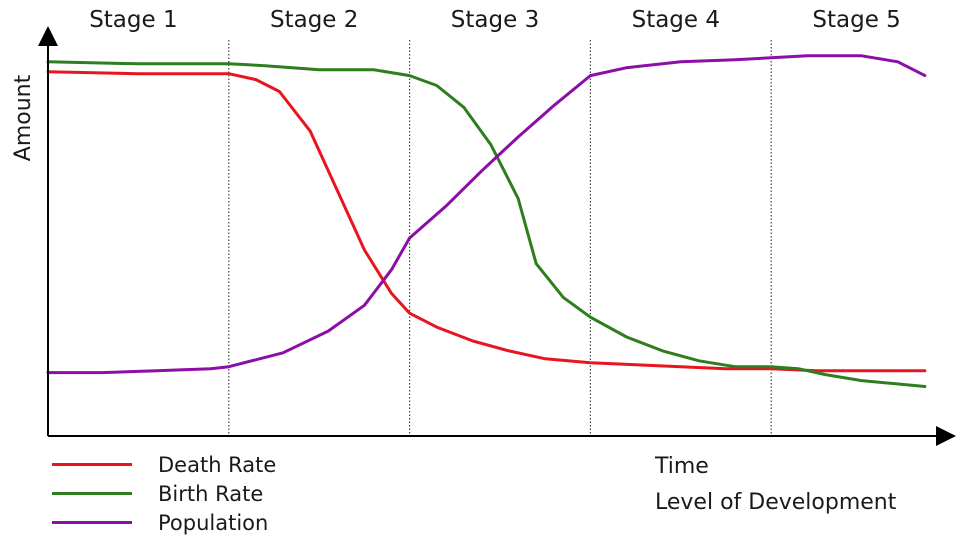 The image size is (960, 540). What do you see at coordinates (92, 493) in the screenshot?
I see `birth-rate-swatch` at bounding box center [92, 493].